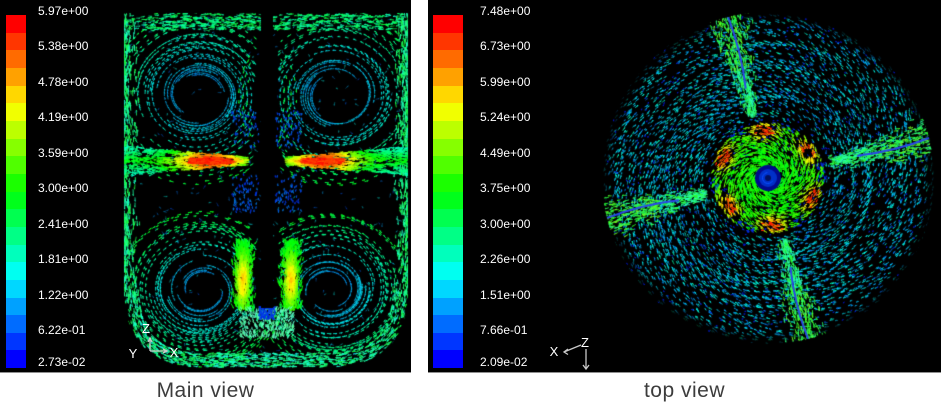 This screenshot has height=406, width=941. I want to click on legend-tick-label: 5.38e+00, so click(63, 46).